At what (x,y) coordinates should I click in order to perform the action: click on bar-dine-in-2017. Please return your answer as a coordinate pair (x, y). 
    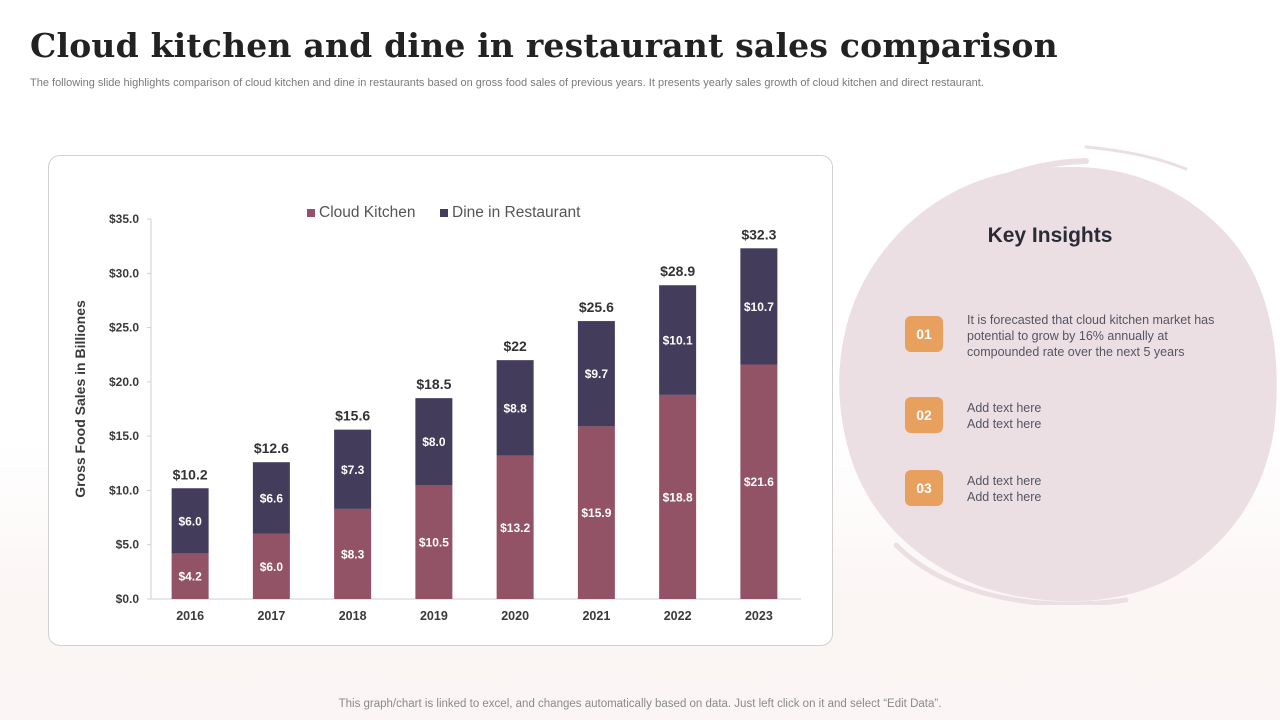
    Looking at the image, I should click on (271, 498).